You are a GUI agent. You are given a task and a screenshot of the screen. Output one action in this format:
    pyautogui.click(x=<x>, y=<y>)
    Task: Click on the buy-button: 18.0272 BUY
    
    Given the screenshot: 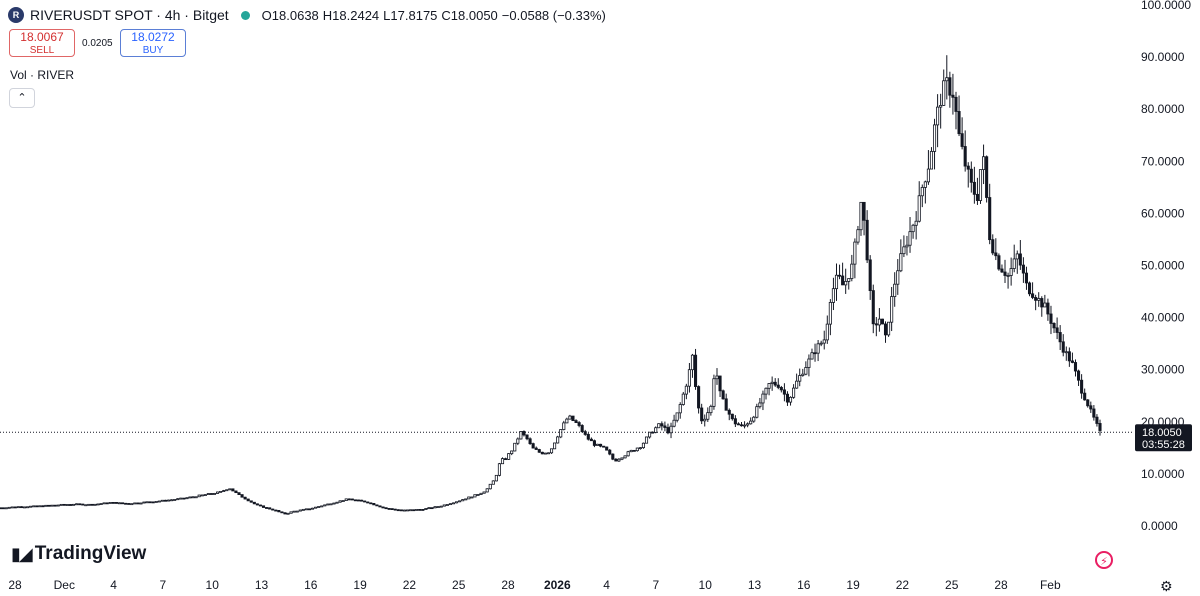 What is the action you would take?
    pyautogui.click(x=153, y=43)
    